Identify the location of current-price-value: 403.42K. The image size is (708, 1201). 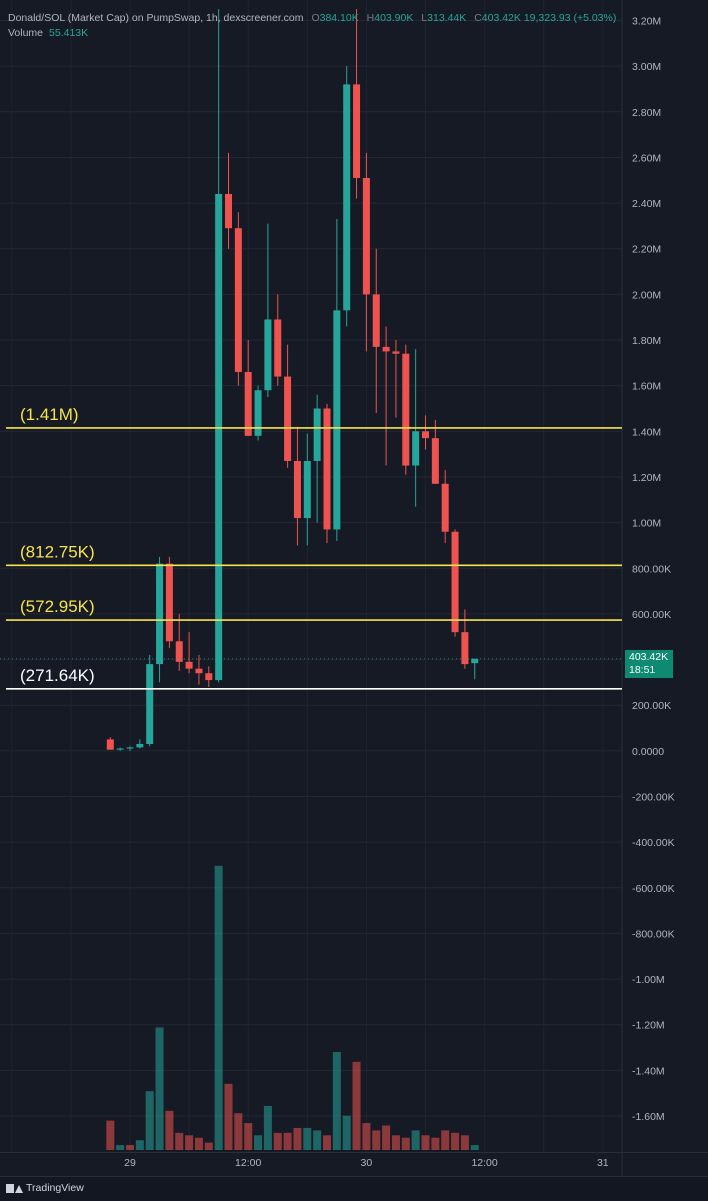
(649, 657).